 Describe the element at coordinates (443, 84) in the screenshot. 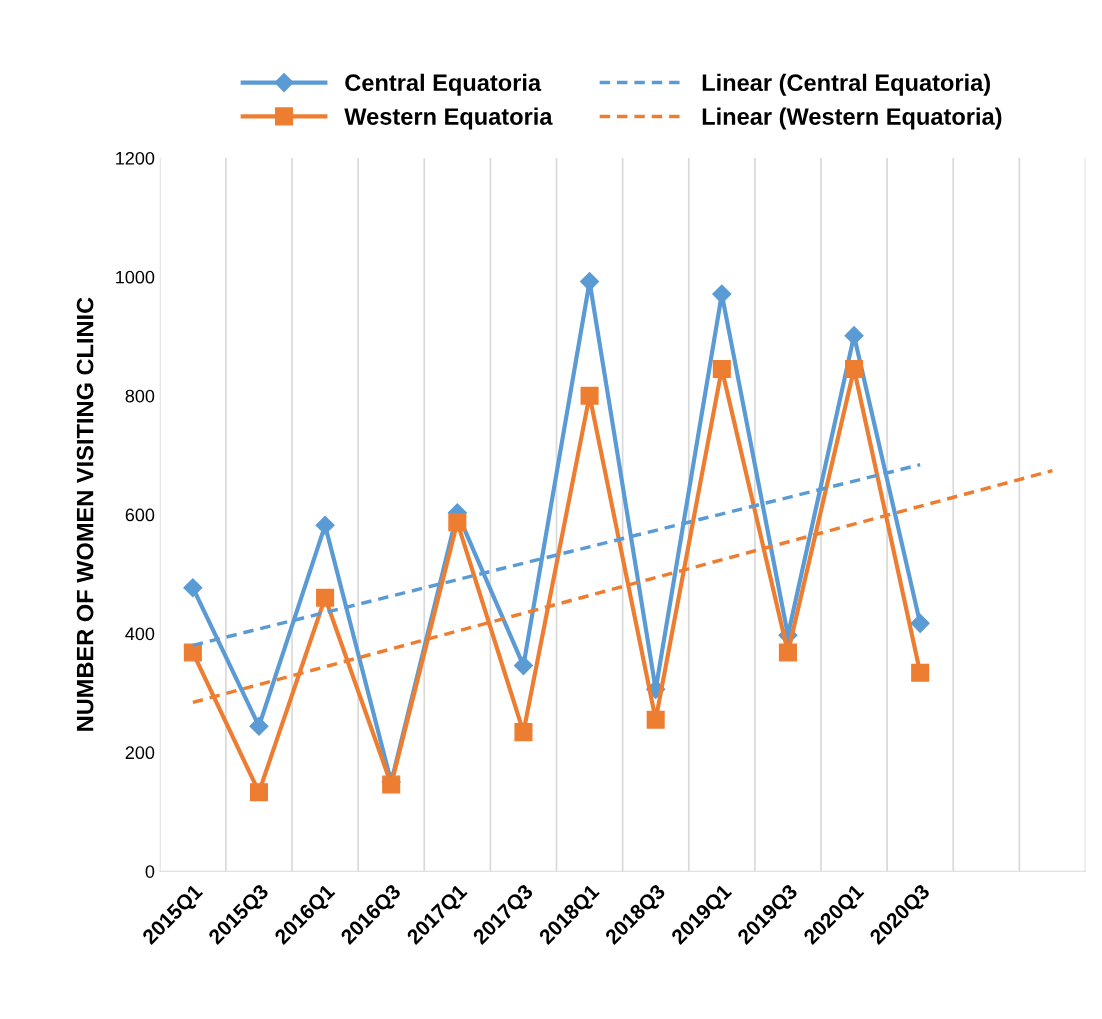

I see `legend-label: Central Equatoria` at that location.